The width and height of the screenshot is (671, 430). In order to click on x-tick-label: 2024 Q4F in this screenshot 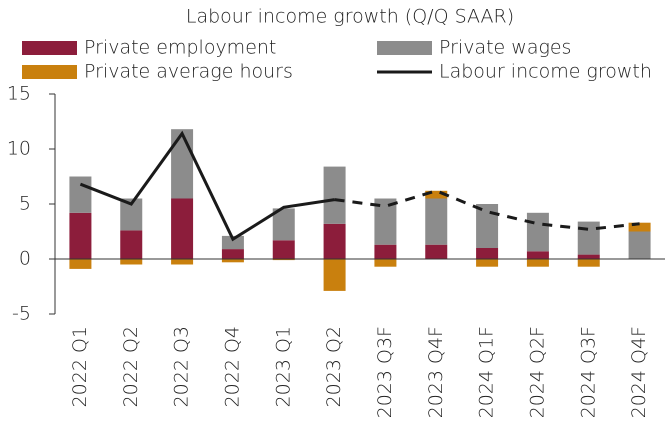, I will do `click(639, 372)`.